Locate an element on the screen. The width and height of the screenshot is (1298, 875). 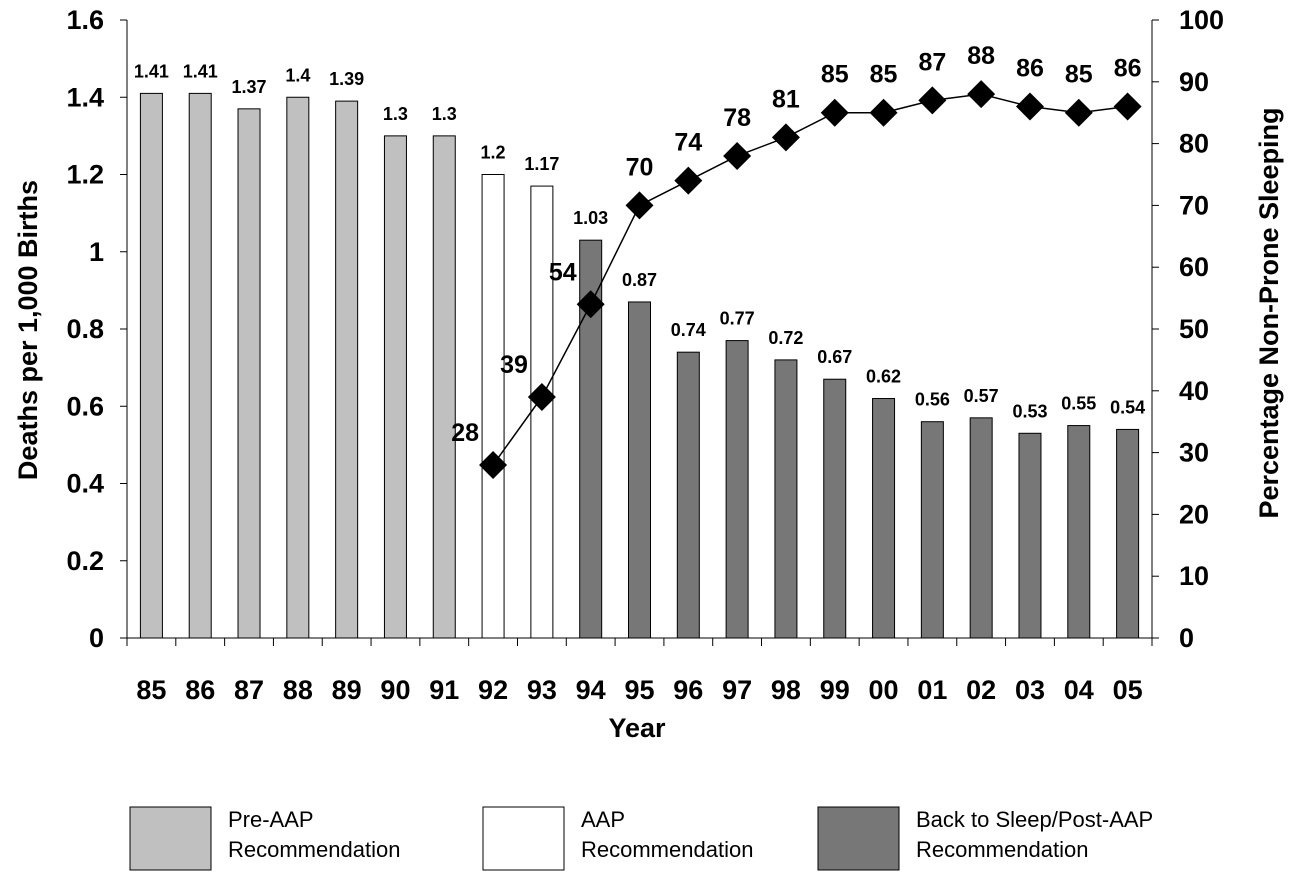
x-tick-label: 97 is located at coordinates (737, 690).